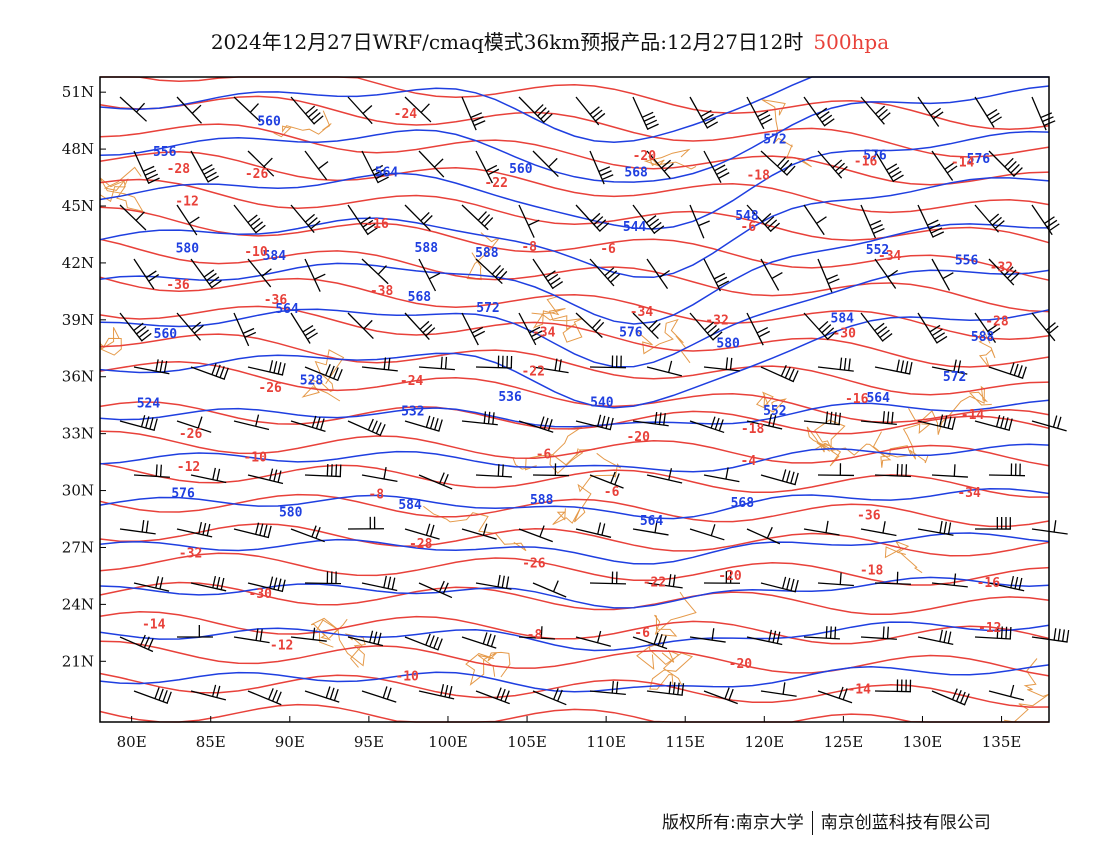 Image resolution: width=1100 pixels, height=850 pixels. What do you see at coordinates (527, 742) in the screenshot?
I see `x-tick-label: 105E` at bounding box center [527, 742].